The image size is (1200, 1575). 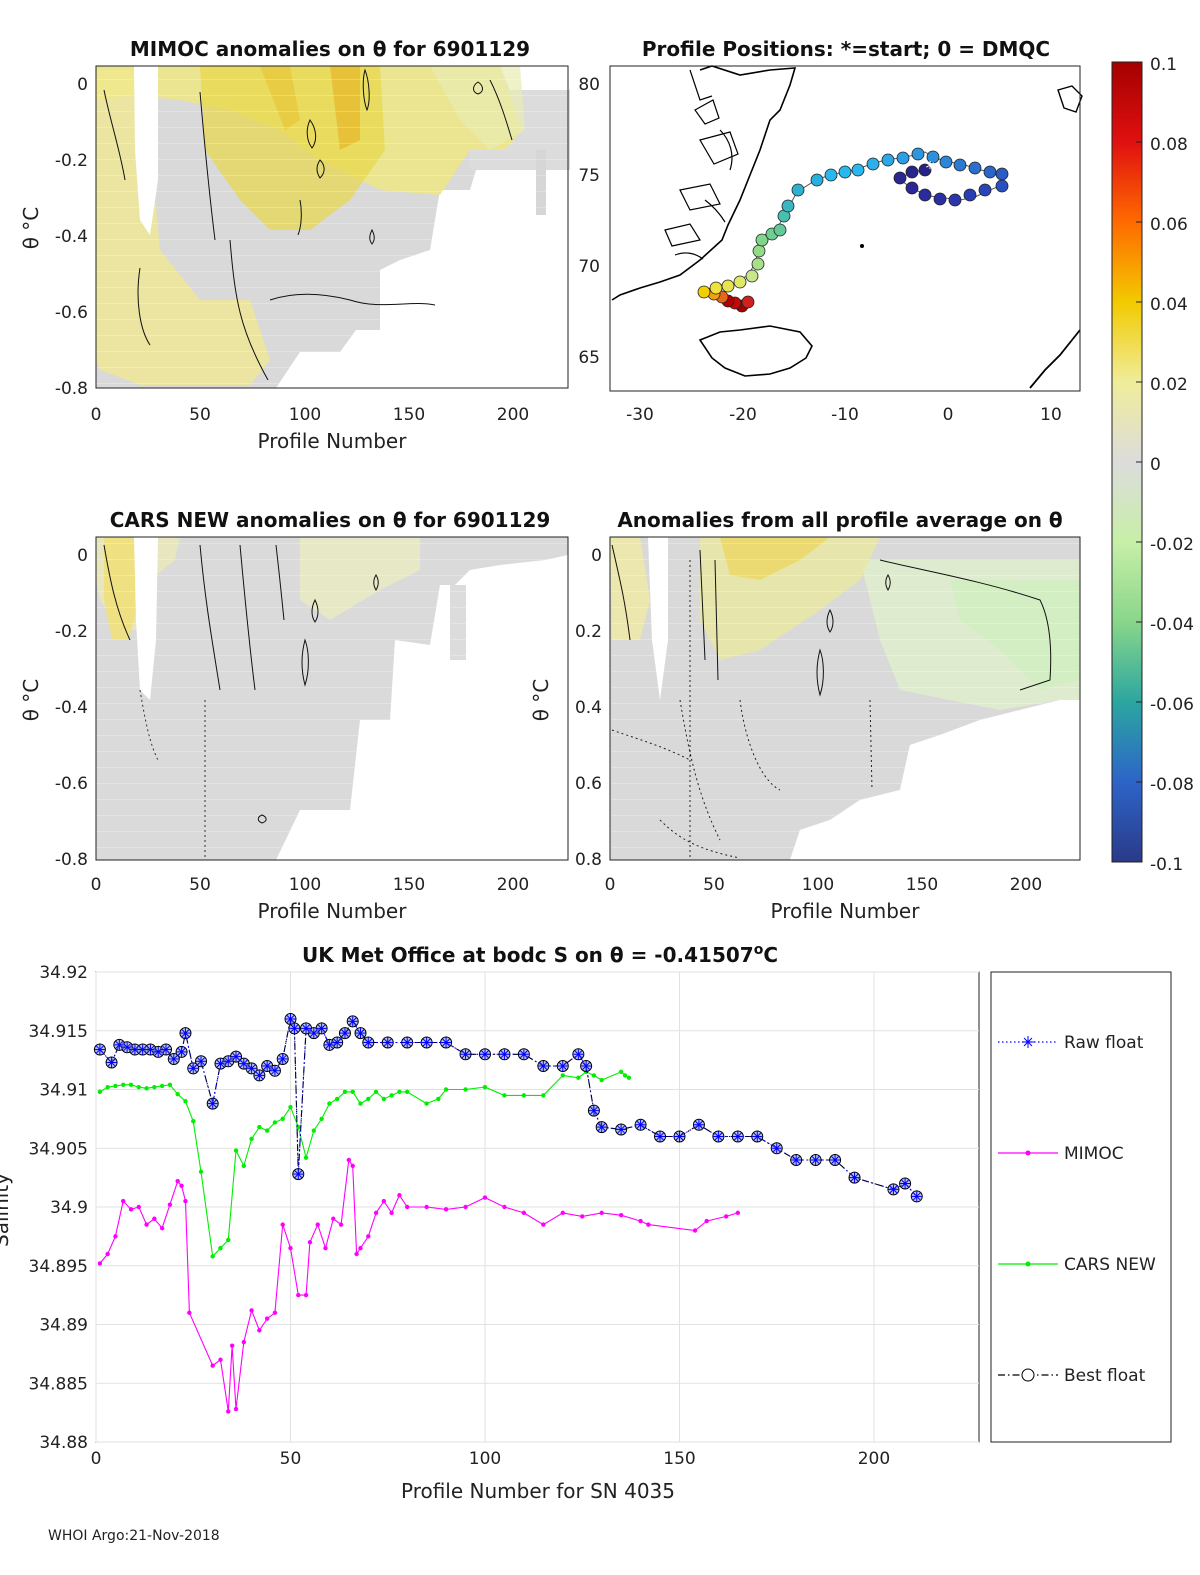 I want to click on series-mimoc, so click(x=419, y=1285).